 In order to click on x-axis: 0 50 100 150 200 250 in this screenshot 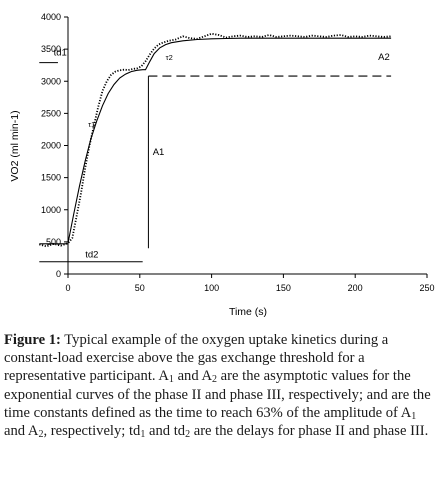, I will do `click(250, 283)`.